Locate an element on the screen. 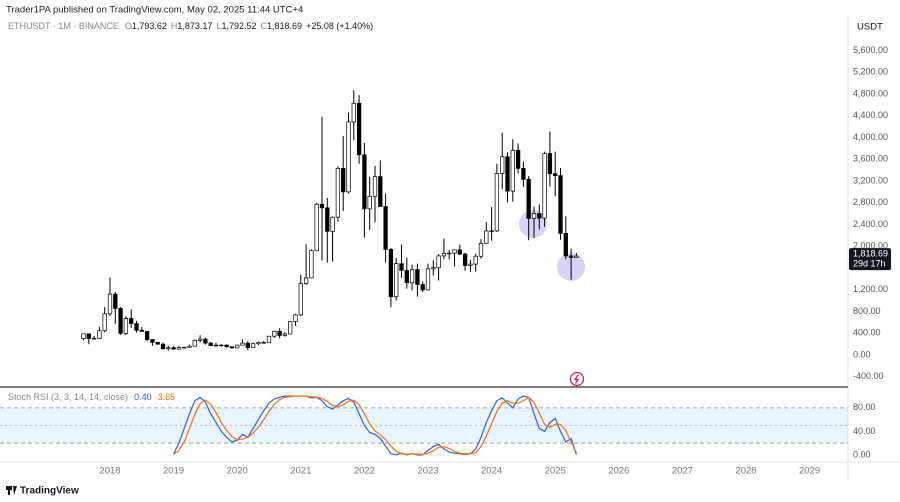  ohlc-key: L is located at coordinates (218, 26).